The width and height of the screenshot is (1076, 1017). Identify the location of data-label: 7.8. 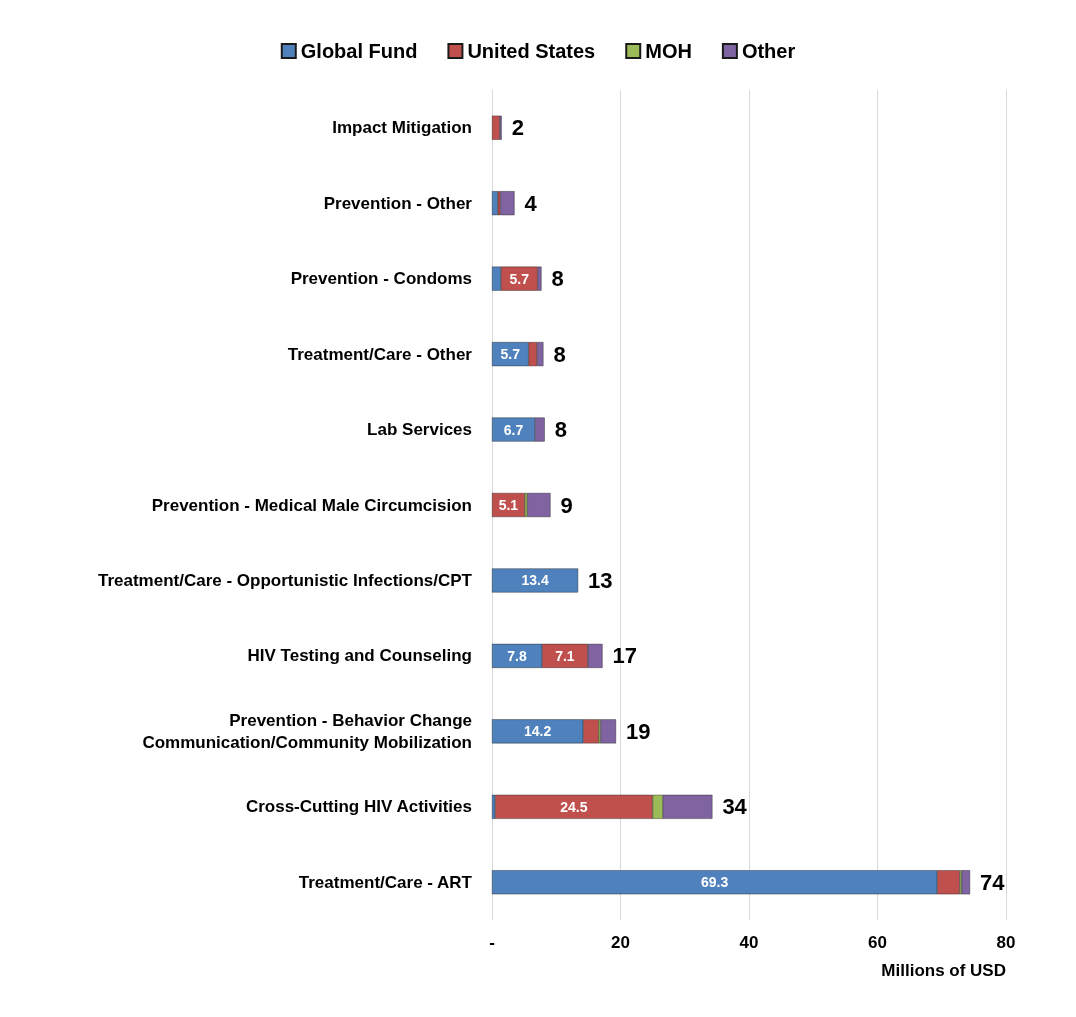
(517, 655).